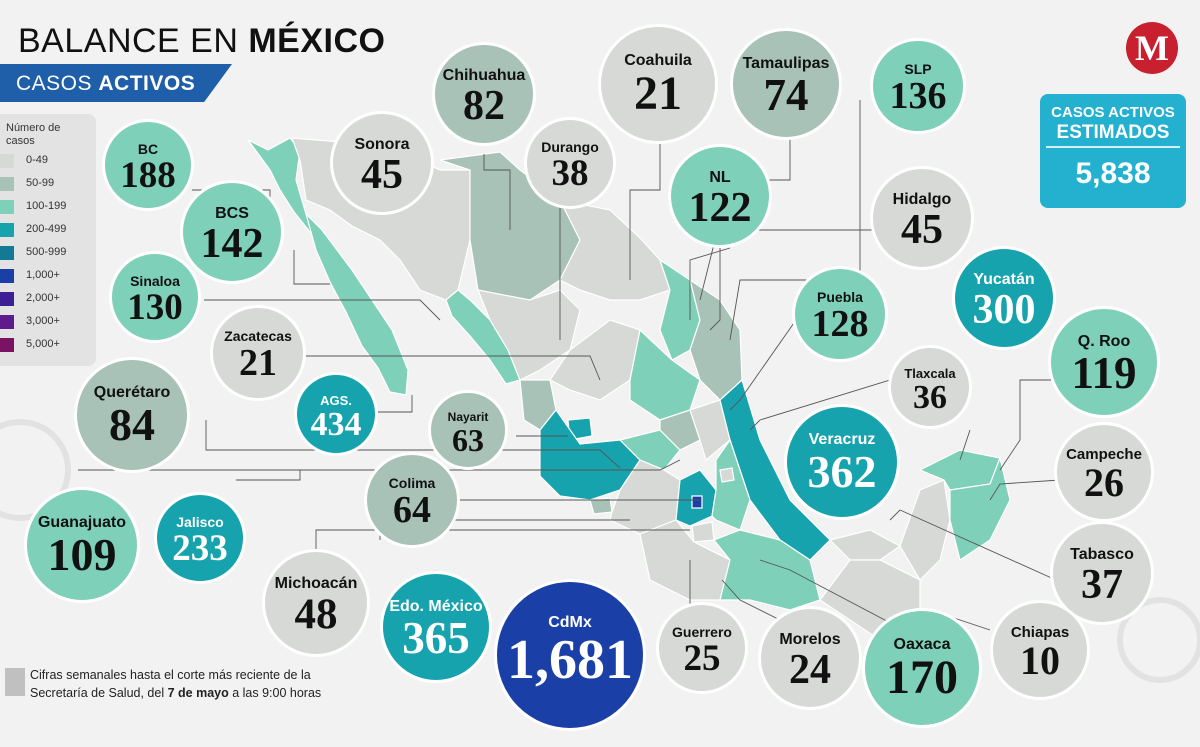  What do you see at coordinates (412, 483) in the screenshot?
I see `state-name: Colima` at bounding box center [412, 483].